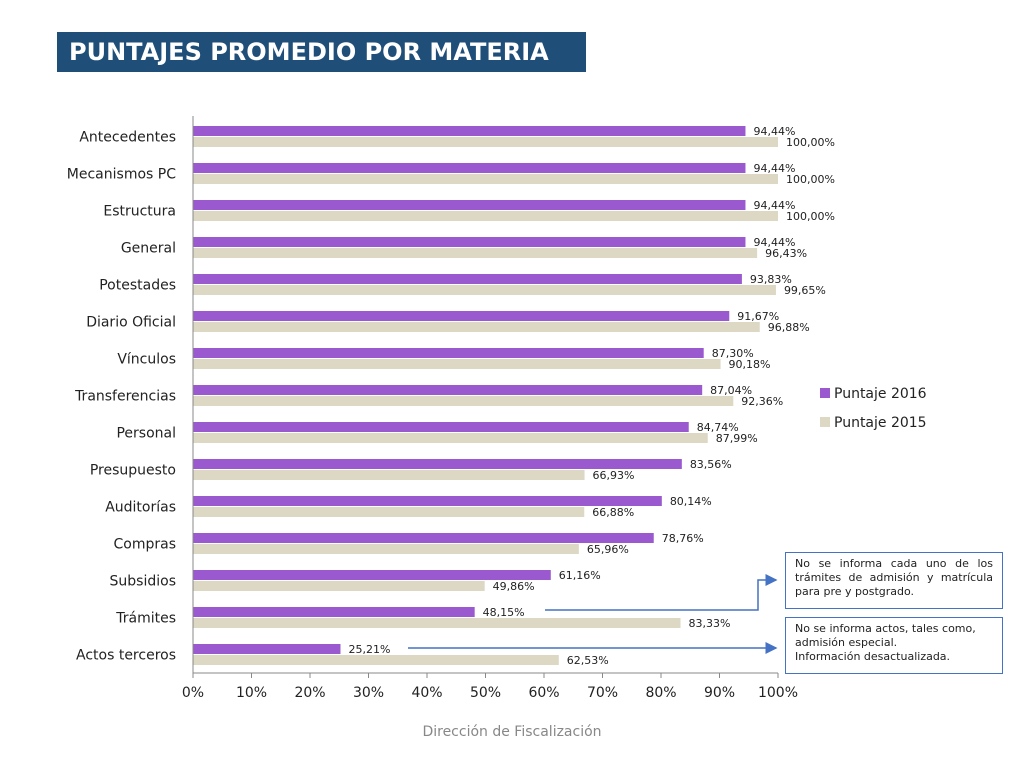 The image size is (1024, 768). Describe the element at coordinates (737, 438) in the screenshot. I see `data-label: 87,99%` at that location.